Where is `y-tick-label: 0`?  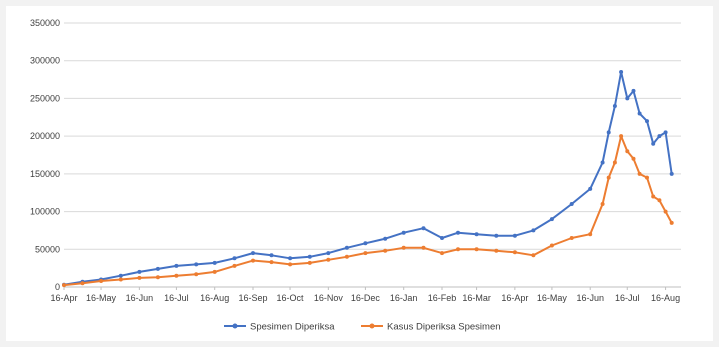 y-tick-label: 0 is located at coordinates (57, 287).